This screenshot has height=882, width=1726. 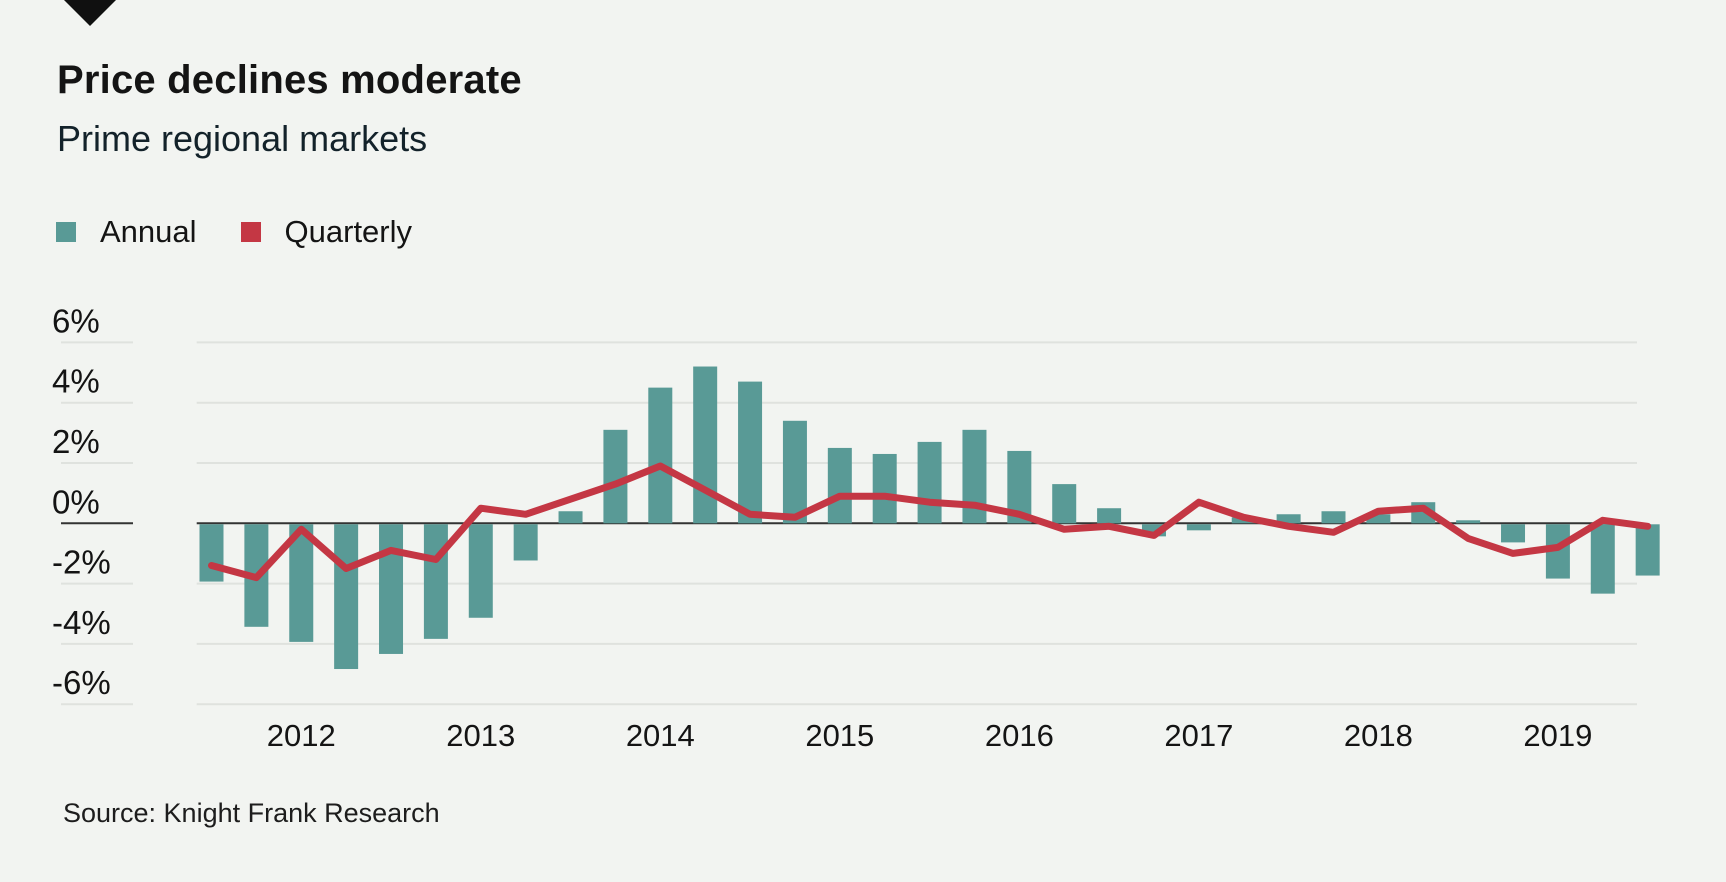 I want to click on y-tick-label: 4%, so click(x=76, y=381).